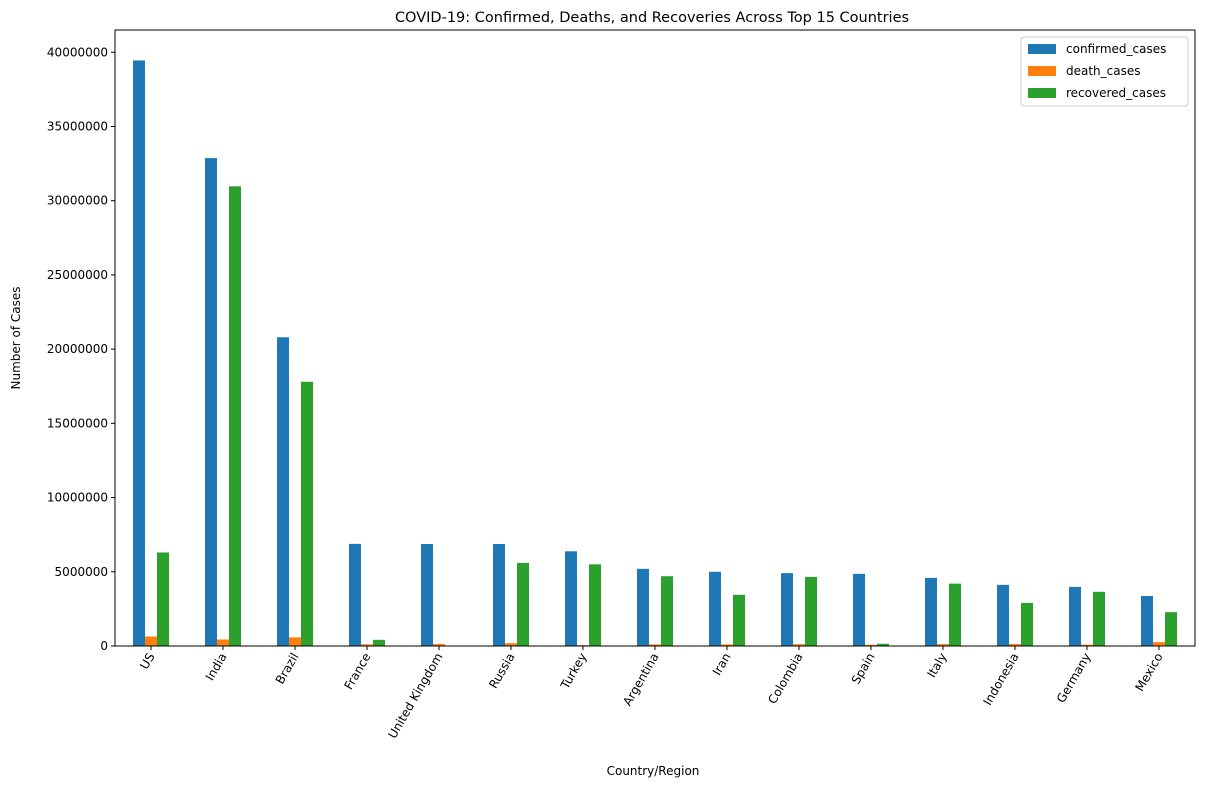 This screenshot has height=789, width=1205. Describe the element at coordinates (16, 337) in the screenshot. I see `y-axis-label: Number of Cases` at that location.